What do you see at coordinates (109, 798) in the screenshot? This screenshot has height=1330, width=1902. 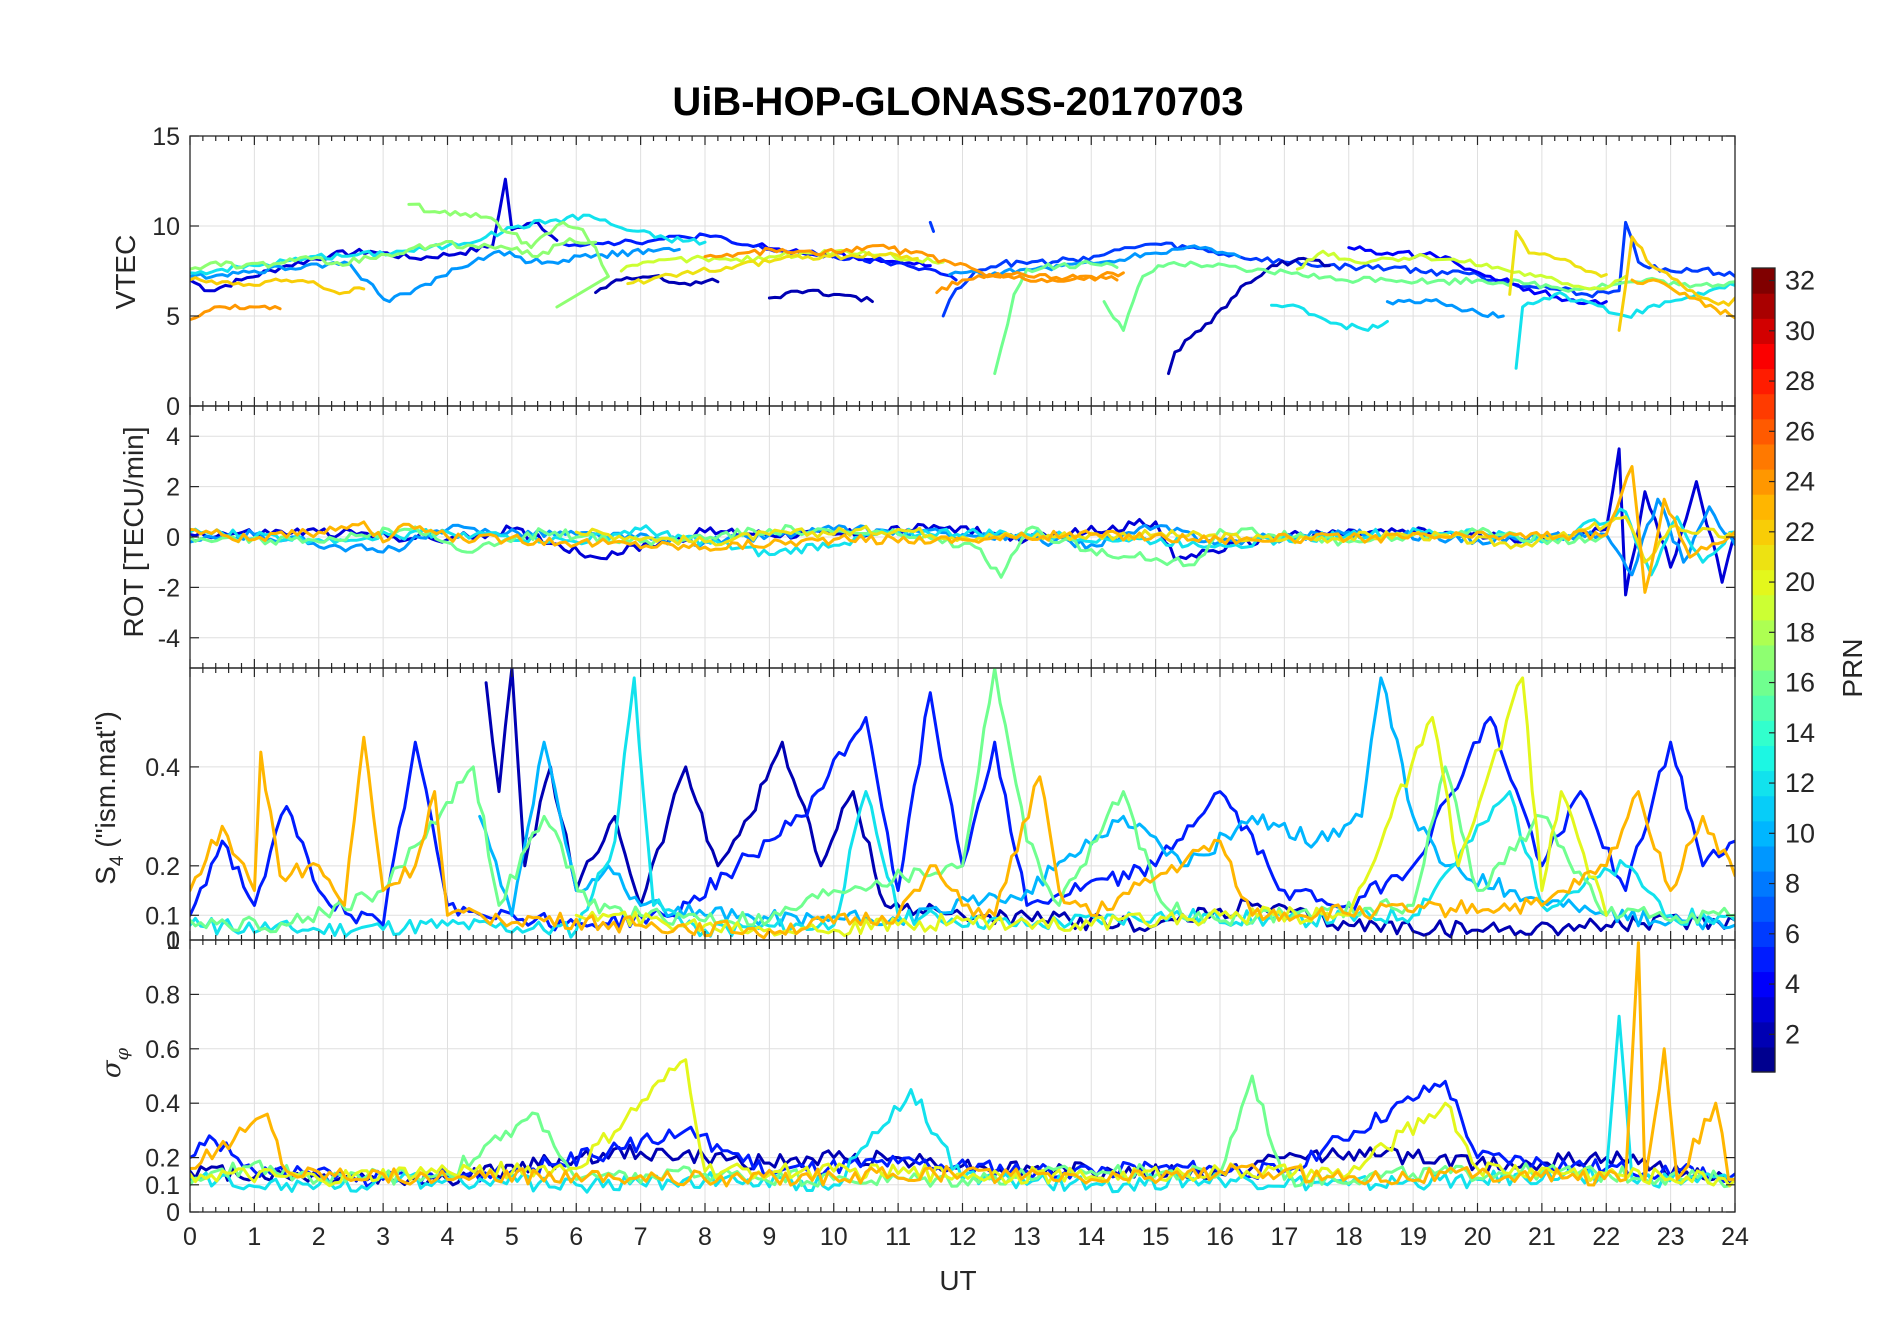 I see `s4-ylabel: S4 ("ism.mat")` at bounding box center [109, 798].